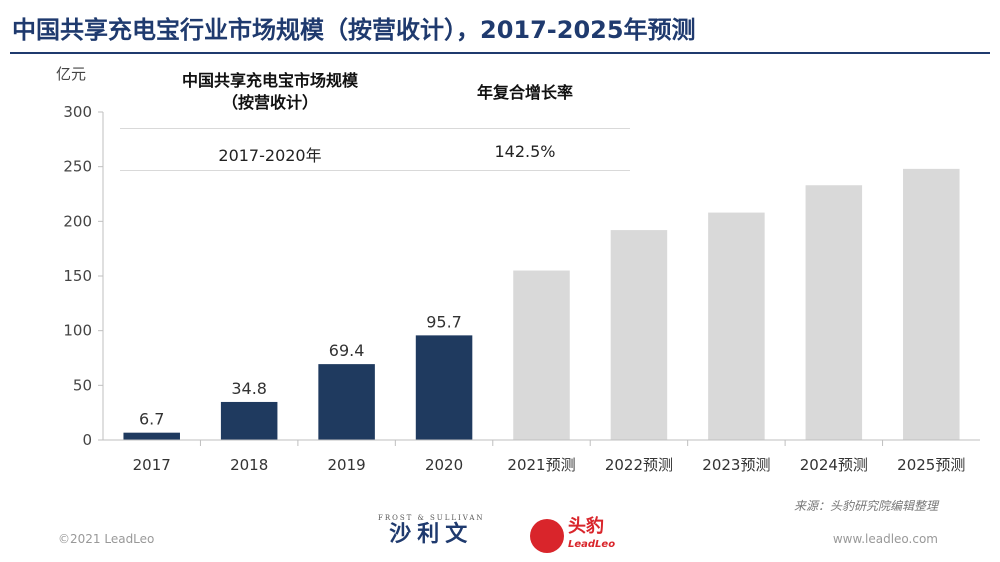 The height and width of the screenshot is (562, 1000). I want to click on leopard-logo-icon, so click(547, 536).